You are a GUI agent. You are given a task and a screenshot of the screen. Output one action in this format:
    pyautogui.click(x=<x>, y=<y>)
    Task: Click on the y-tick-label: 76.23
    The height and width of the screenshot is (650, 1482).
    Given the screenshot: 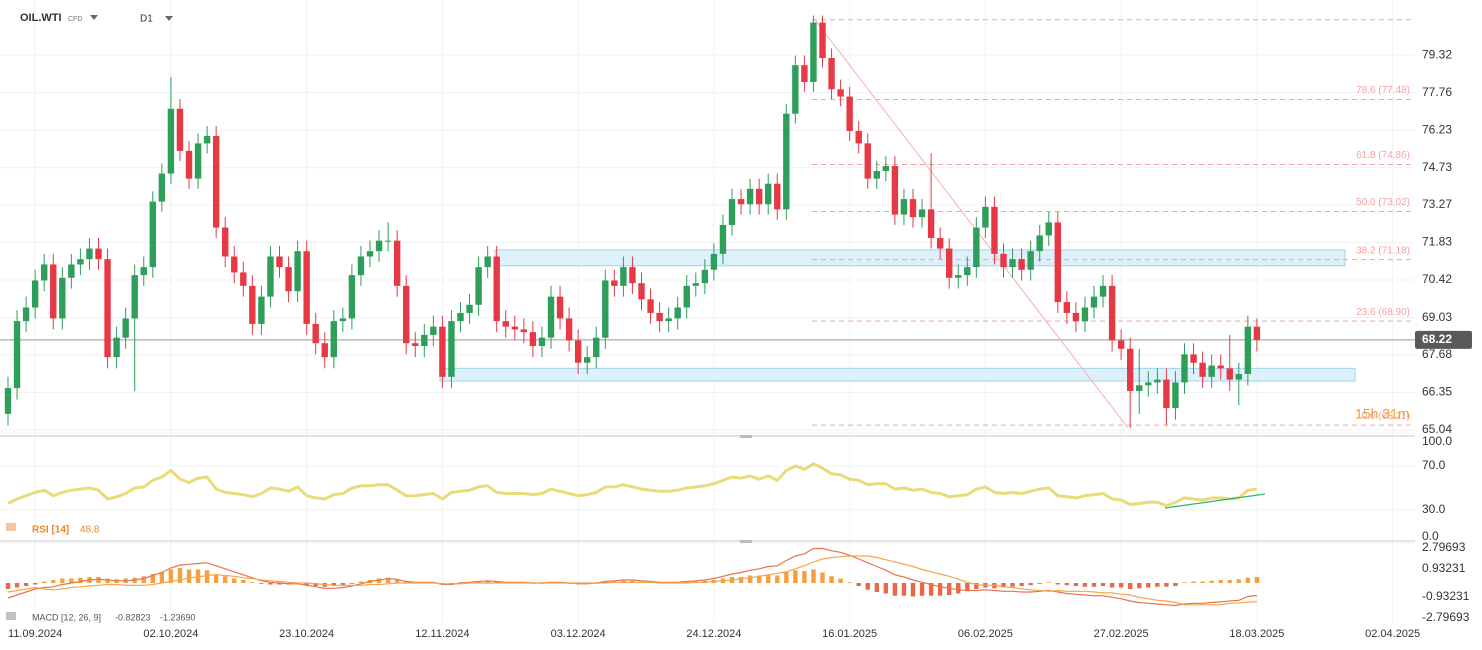 What is the action you would take?
    pyautogui.click(x=1437, y=129)
    